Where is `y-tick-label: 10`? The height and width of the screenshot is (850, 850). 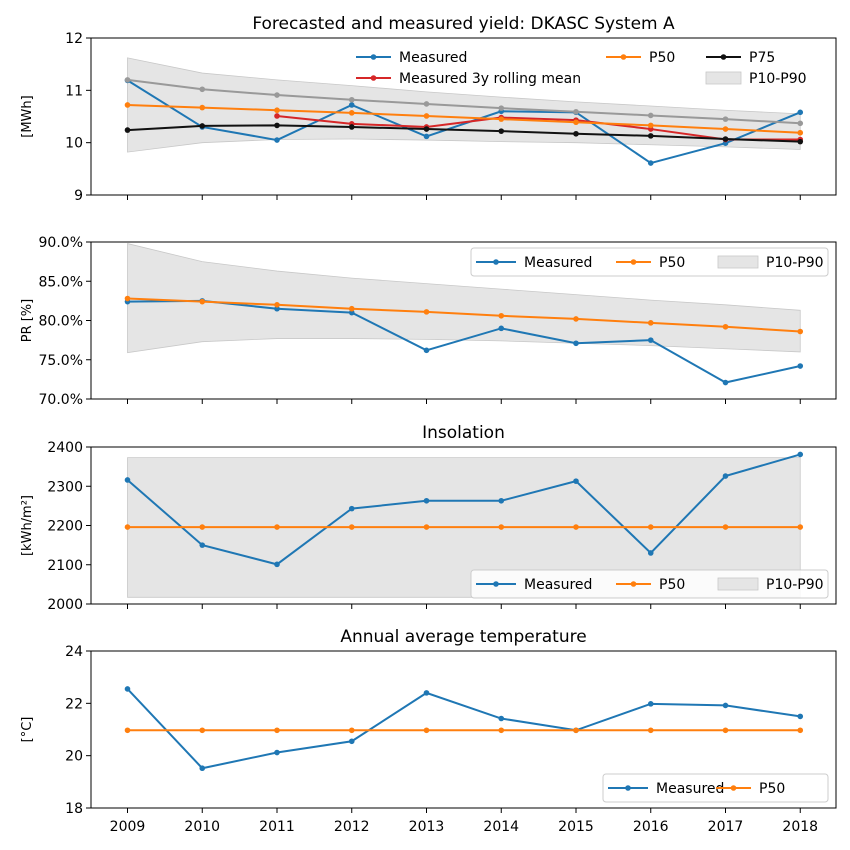
y-tick-label: 10 is located at coordinates (74, 144).